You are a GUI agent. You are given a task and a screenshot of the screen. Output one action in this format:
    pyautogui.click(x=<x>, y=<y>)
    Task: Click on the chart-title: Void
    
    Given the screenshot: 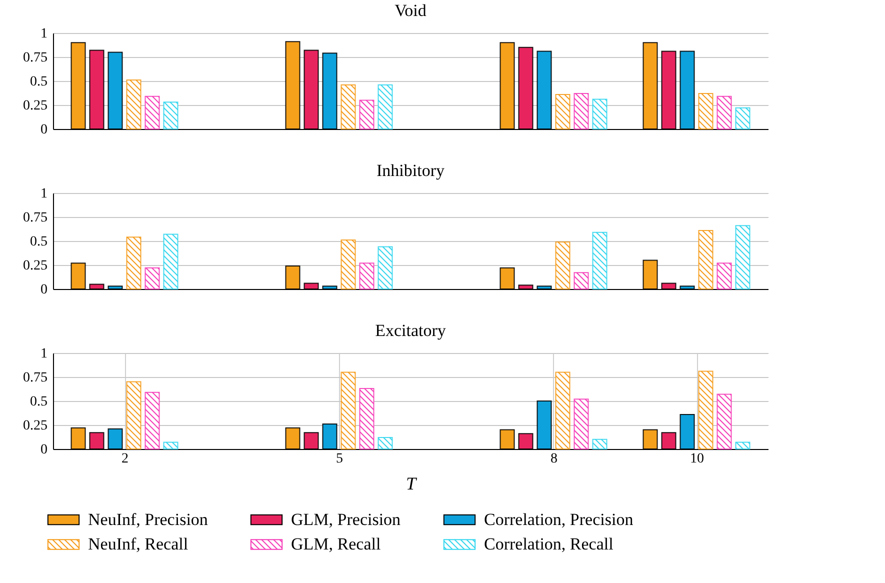 What is the action you would take?
    pyautogui.click(x=410, y=10)
    